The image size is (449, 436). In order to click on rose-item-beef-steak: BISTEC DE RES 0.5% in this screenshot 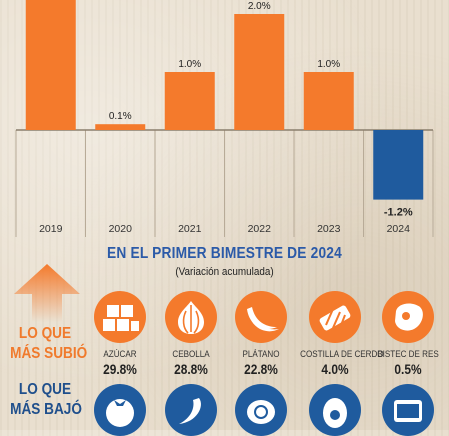, I will do `click(408, 334)`.